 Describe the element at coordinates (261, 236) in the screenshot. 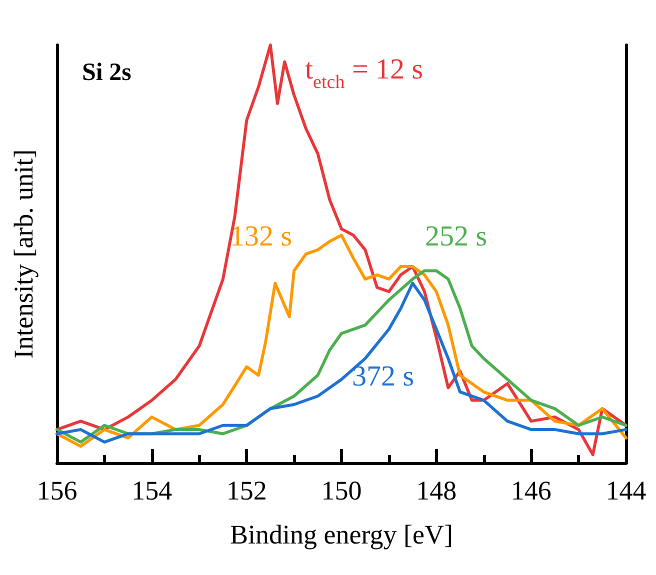

I see `series-label: 132 s` at that location.